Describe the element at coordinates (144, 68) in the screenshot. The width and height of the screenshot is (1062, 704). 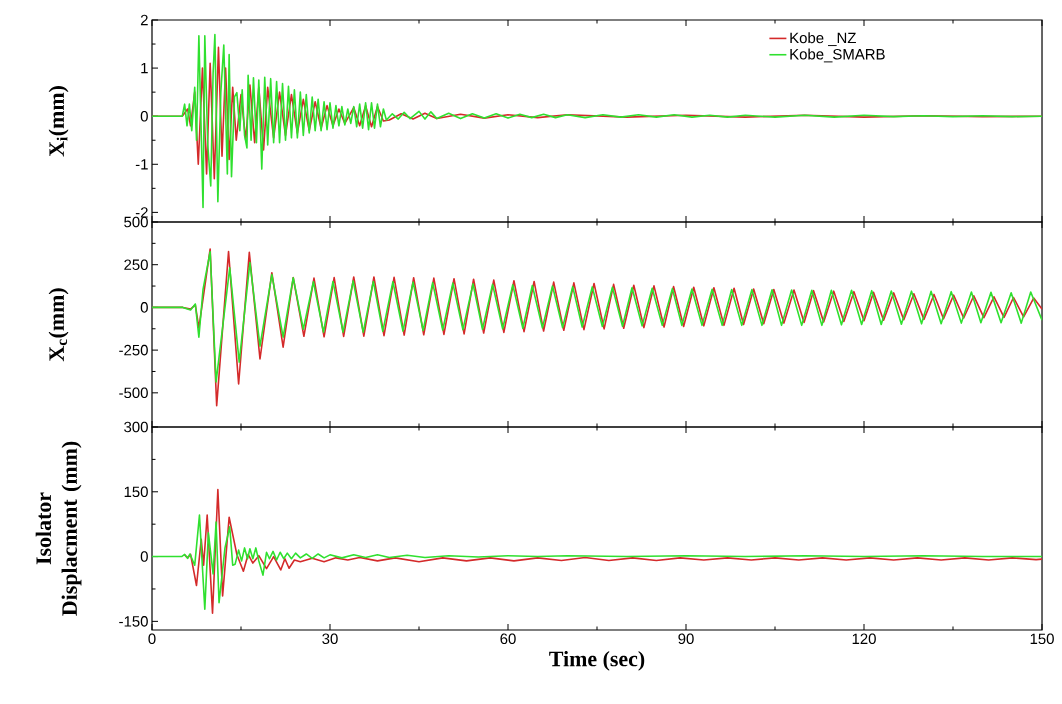
I see `y-tick-label: 1` at that location.